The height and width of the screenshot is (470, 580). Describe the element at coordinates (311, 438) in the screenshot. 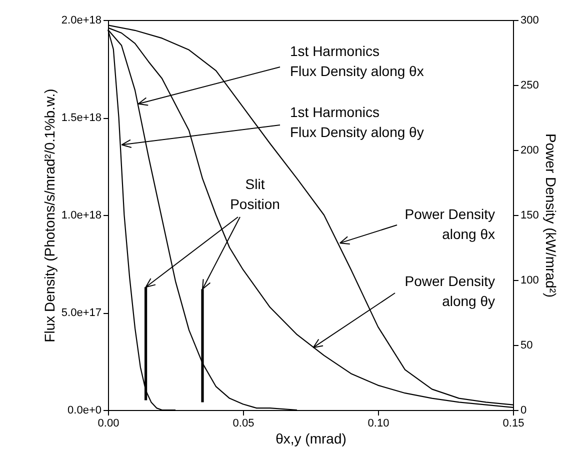

I see `x-axis-title: θx,y (mrad)` at that location.